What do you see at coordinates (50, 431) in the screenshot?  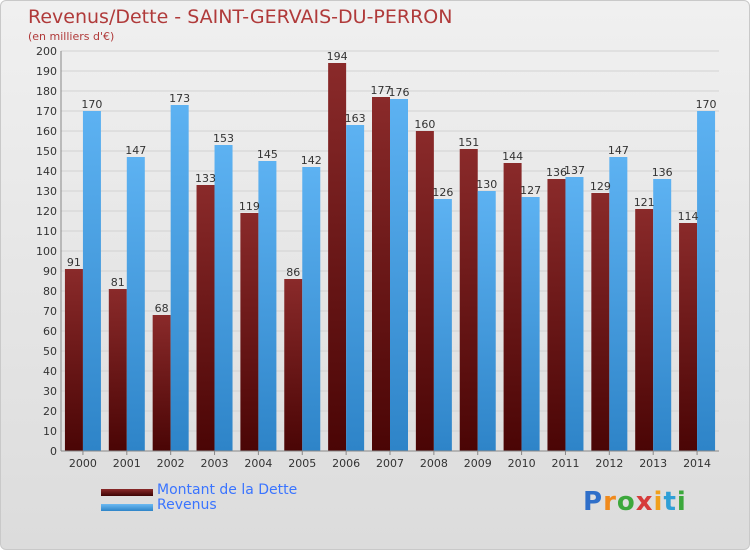 I see `y-tick-label: 10` at bounding box center [50, 431].